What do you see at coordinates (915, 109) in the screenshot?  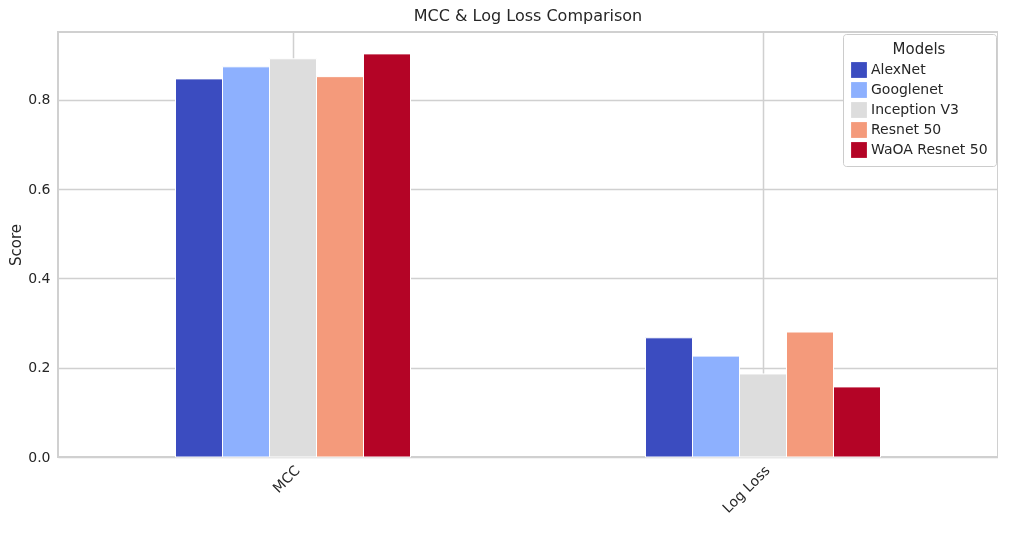 I see `legend-label: Inception V3` at bounding box center [915, 109].